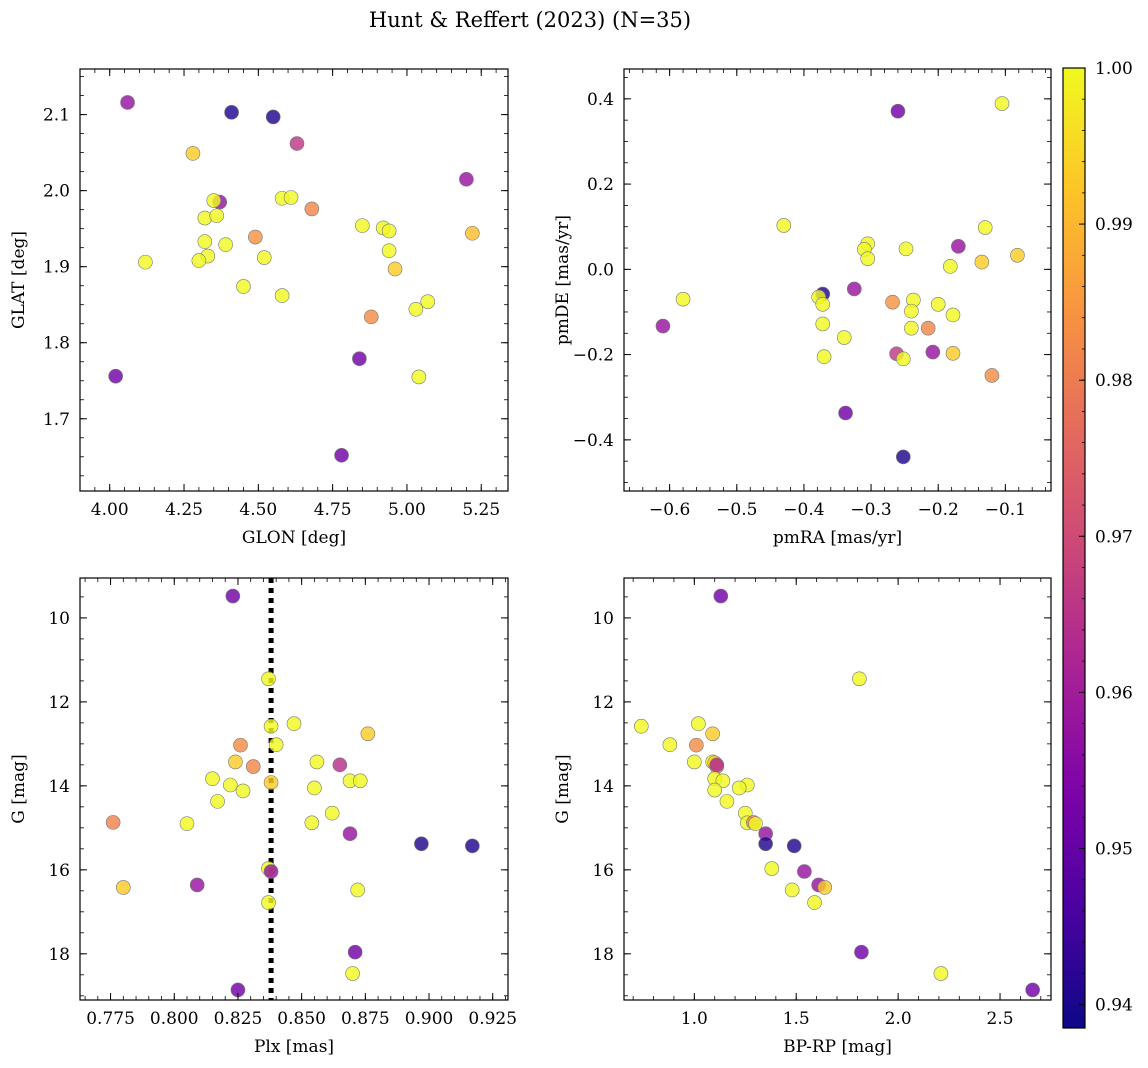  Describe the element at coordinates (407, 510) in the screenshot. I see `x-tick-label: 5.00` at that location.